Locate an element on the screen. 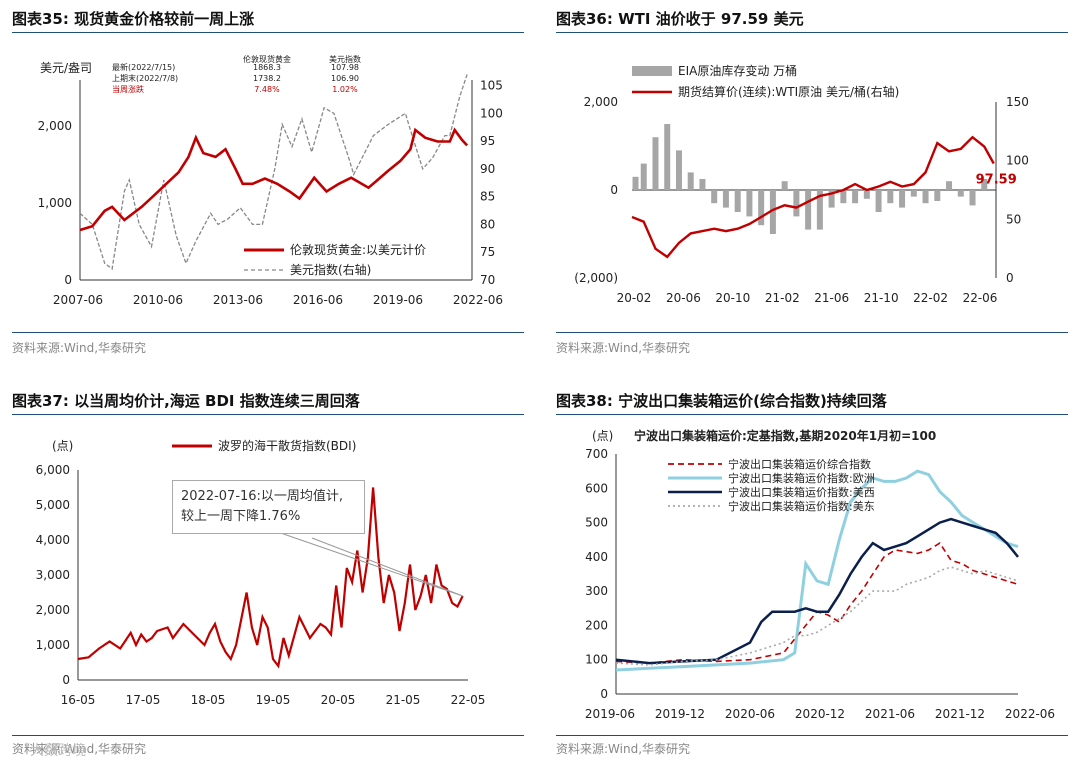 This screenshot has width=1080, height=769. y-tick: 700 is located at coordinates (596, 454).